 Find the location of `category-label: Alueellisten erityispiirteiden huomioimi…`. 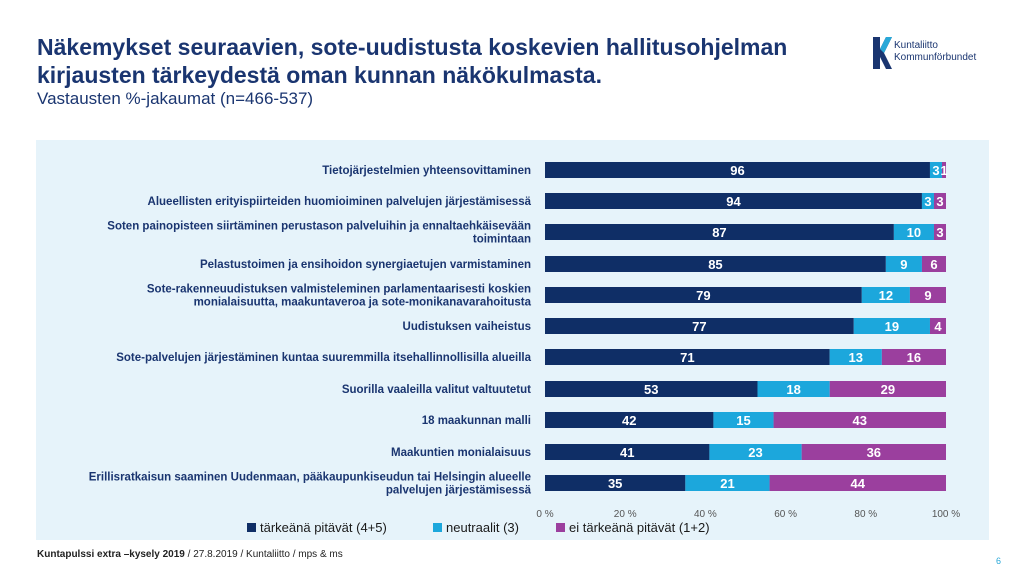

category-label: Alueellisten erityispiirteiden huomioimi… is located at coordinates (340, 202).